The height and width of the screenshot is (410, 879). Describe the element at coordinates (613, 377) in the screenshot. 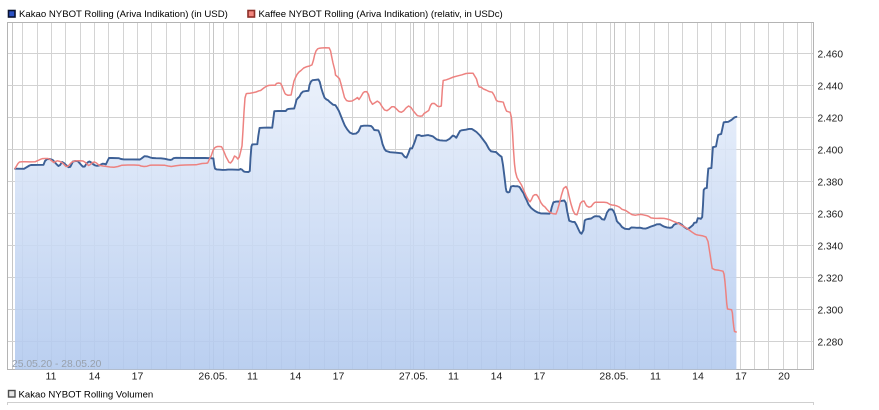

I see `svg-text: 28.05.` at that location.